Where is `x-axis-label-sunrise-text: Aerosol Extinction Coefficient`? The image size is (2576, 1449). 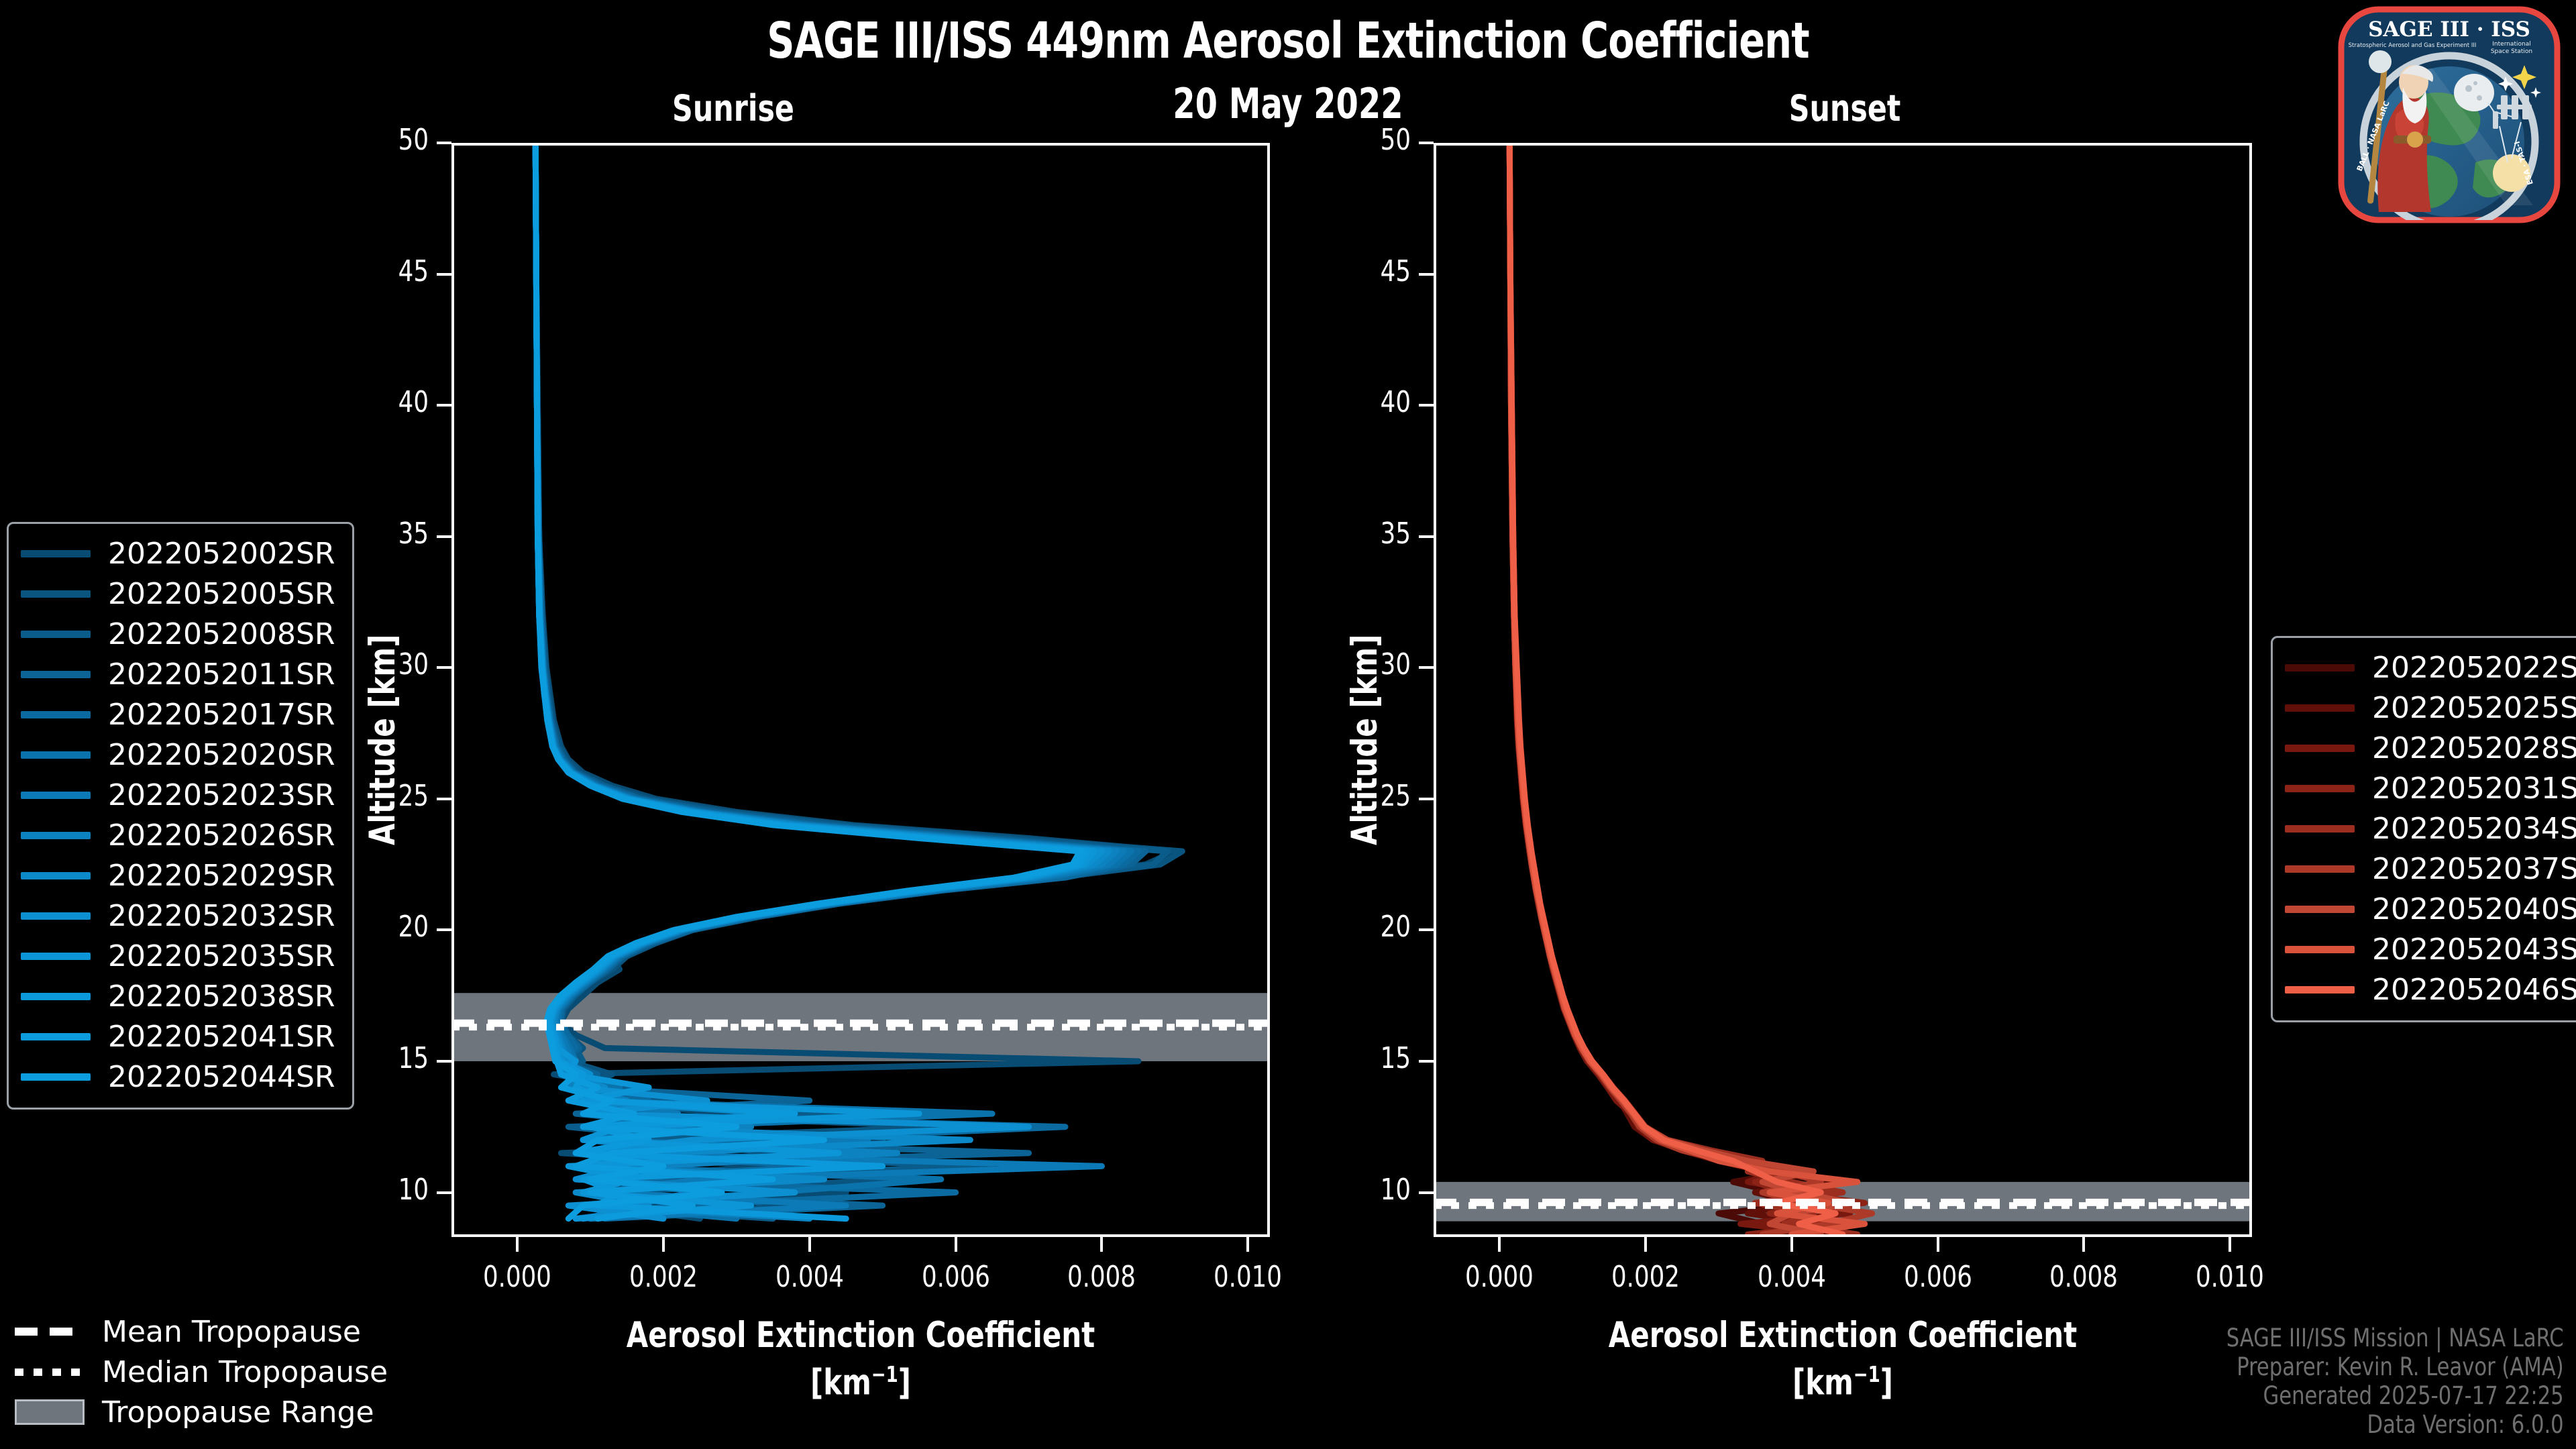 x-axis-label-sunrise-text: Aerosol Extinction Coefficient is located at coordinates (860, 1335).